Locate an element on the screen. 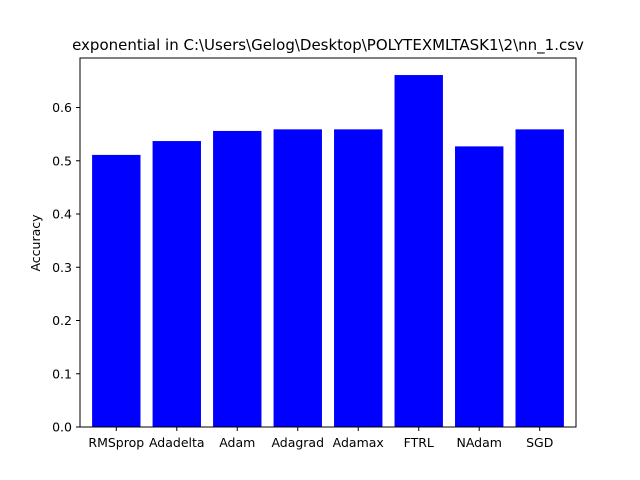  bar-adam is located at coordinates (237, 278).